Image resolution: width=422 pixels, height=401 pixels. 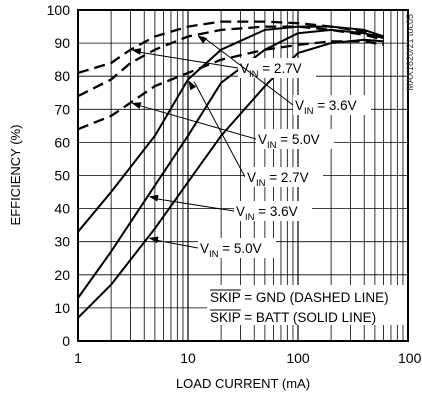 What do you see at coordinates (59, 10) in the screenshot?
I see `y-tick-label: 100` at bounding box center [59, 10].